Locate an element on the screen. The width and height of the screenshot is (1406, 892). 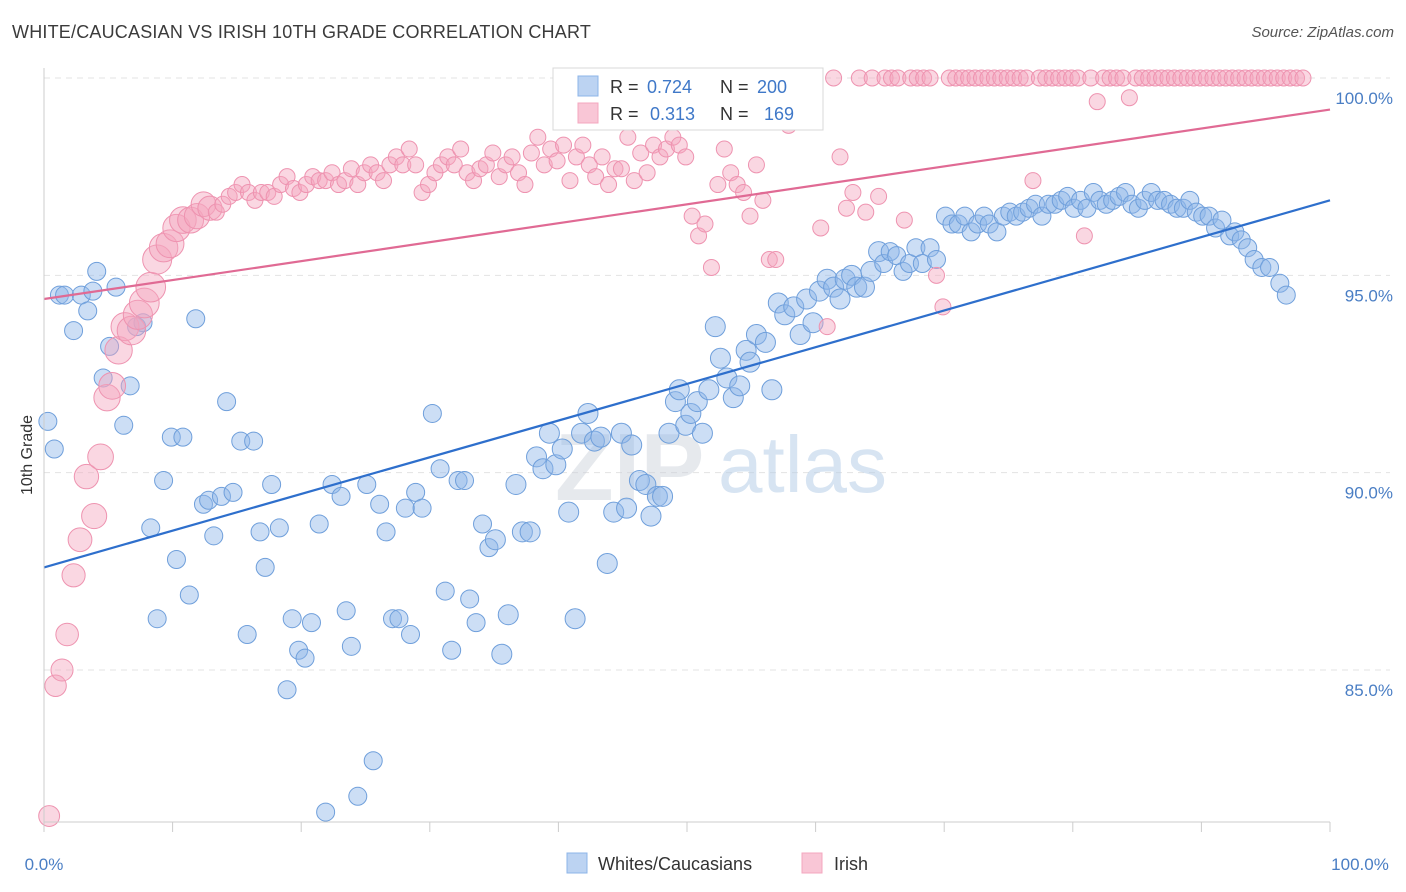
legend-swatch-whites is located at coordinates (588, 86).